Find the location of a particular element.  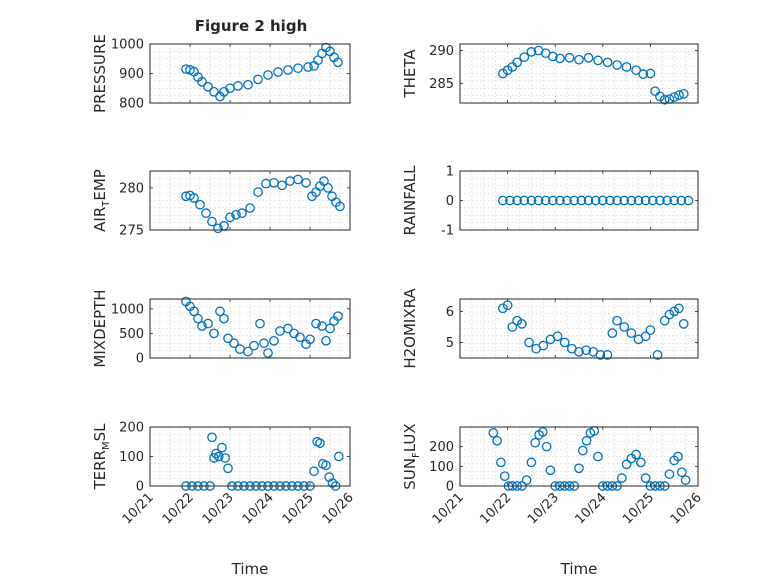

x-tick-label: 10/21 is located at coordinates (448, 508).